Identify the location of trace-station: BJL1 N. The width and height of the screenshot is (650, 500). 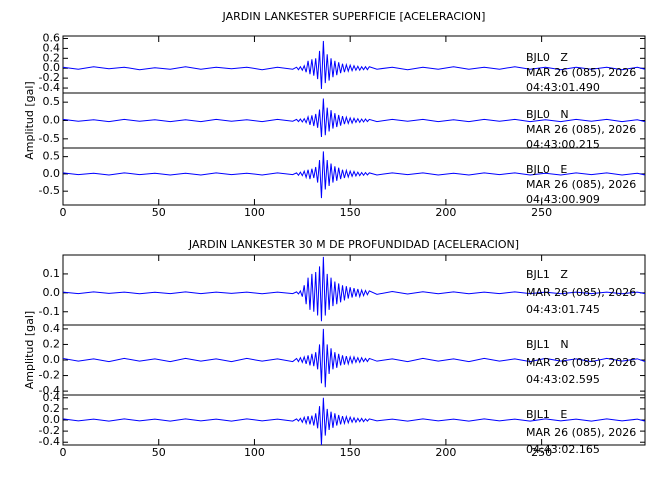
(547, 344).